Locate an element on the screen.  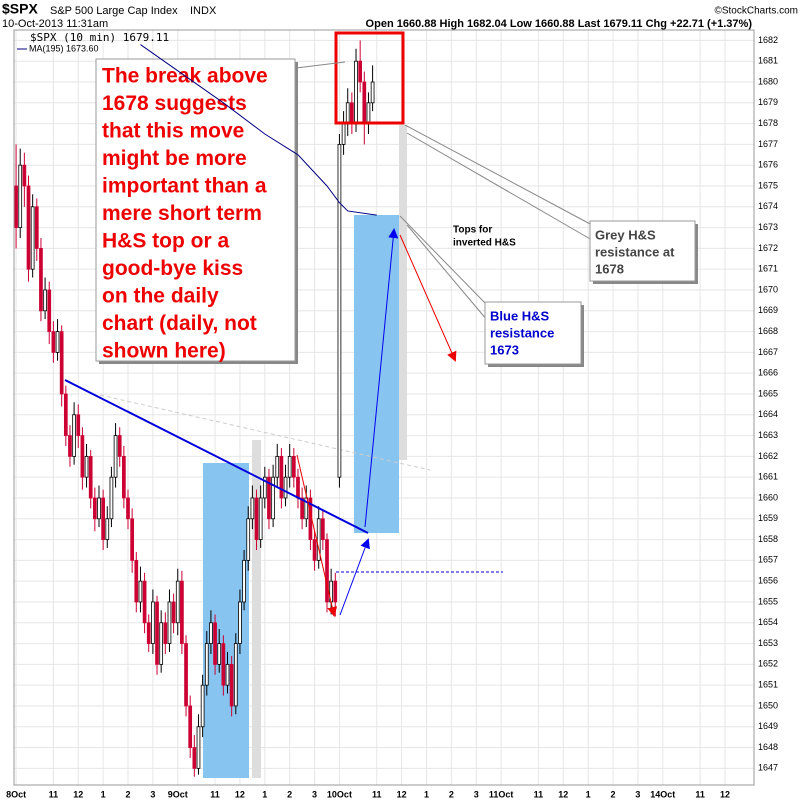
blue-arrow is located at coordinates (381, 378).